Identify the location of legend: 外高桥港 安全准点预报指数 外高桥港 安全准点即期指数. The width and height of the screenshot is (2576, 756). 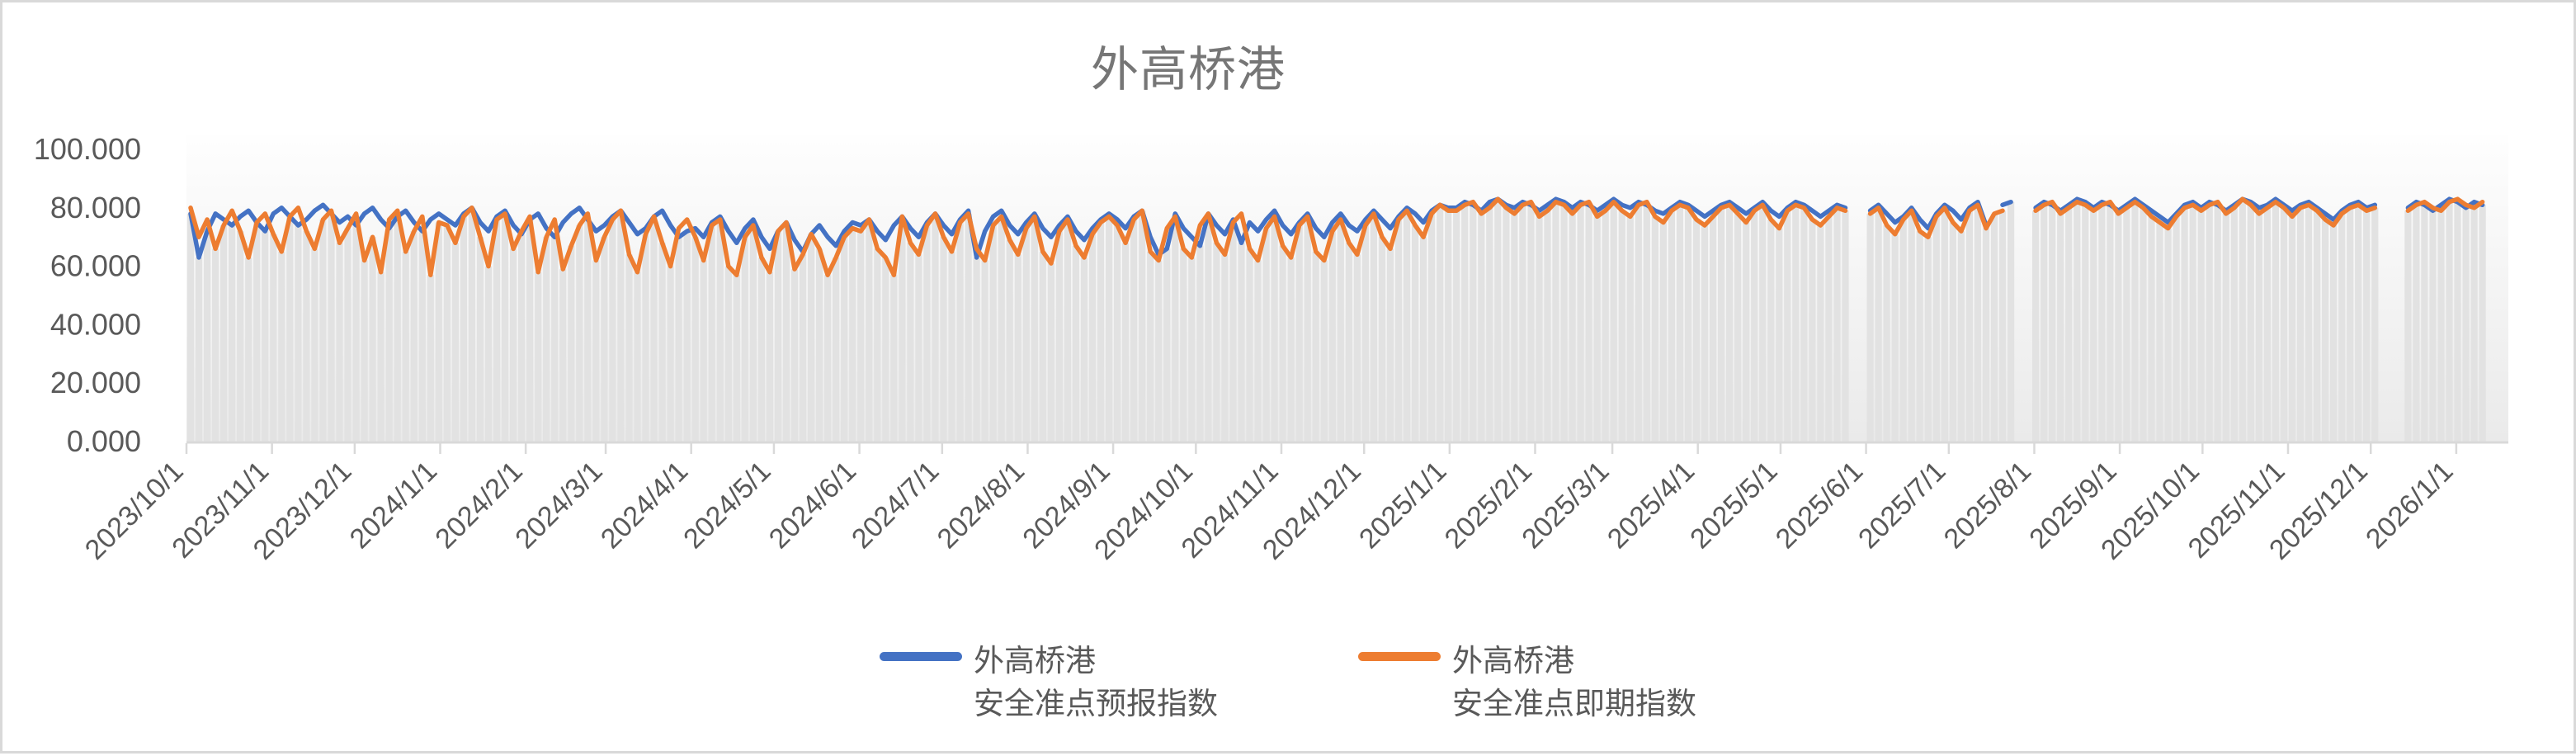
(1288, 682).